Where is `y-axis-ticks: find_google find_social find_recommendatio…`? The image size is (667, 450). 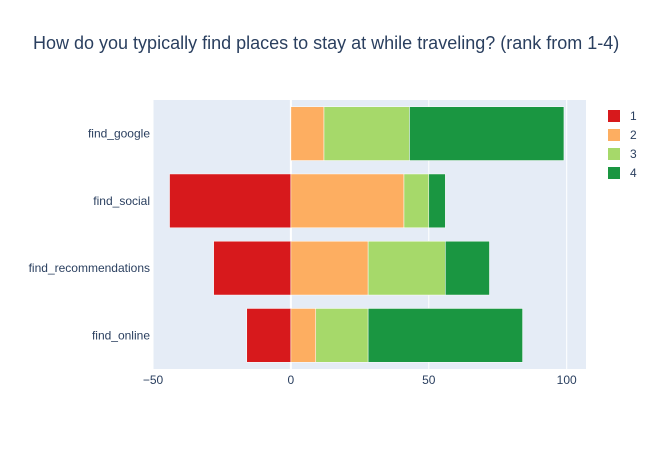
y-axis-ticks: find_google find_social find_recommendatio… is located at coordinates (90, 235).